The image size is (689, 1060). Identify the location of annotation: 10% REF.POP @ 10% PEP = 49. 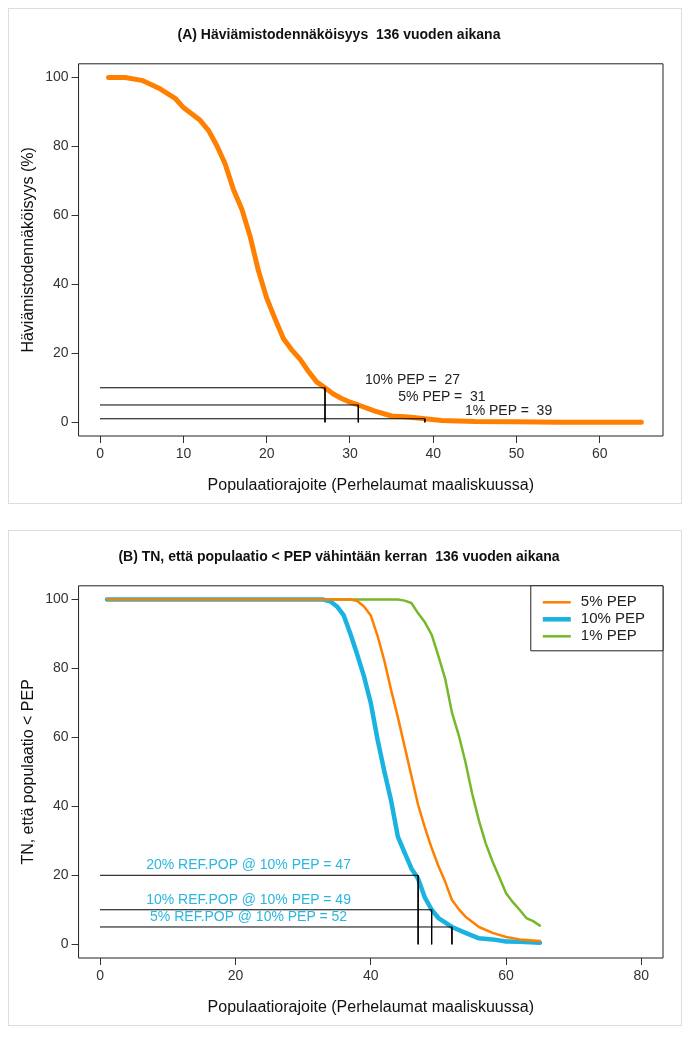
(249, 898).